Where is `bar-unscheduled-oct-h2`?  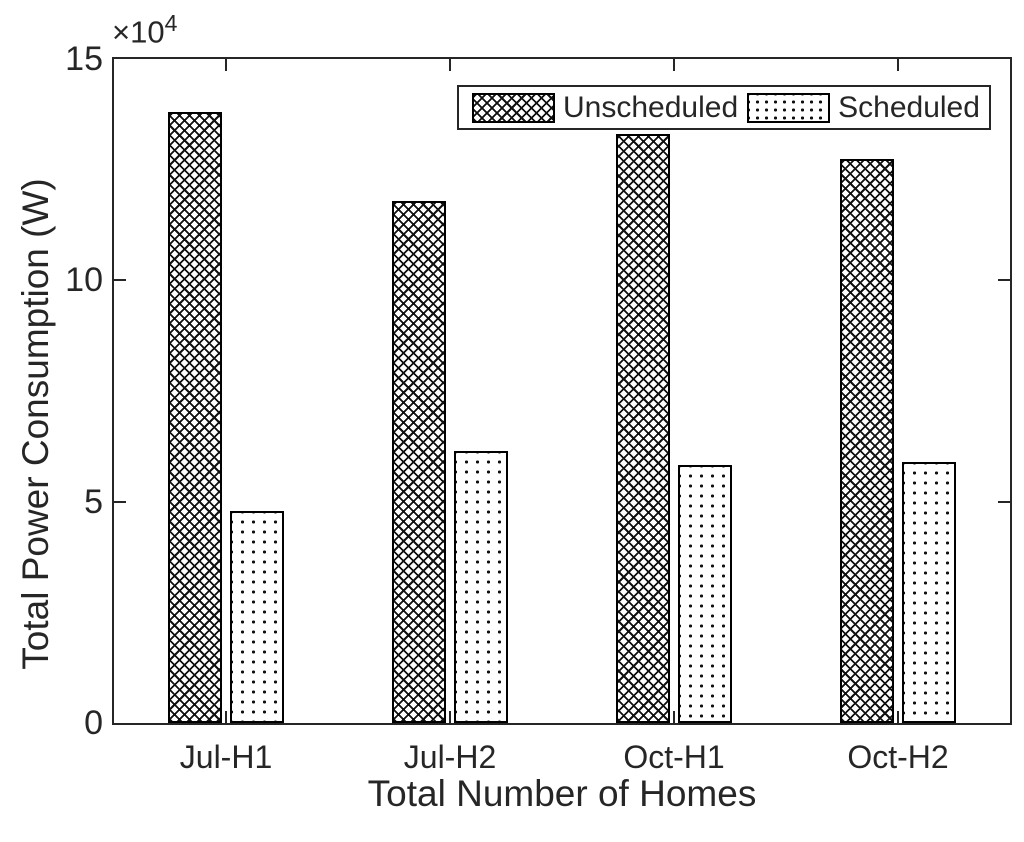
bar-unscheduled-oct-h2 is located at coordinates (867, 440).